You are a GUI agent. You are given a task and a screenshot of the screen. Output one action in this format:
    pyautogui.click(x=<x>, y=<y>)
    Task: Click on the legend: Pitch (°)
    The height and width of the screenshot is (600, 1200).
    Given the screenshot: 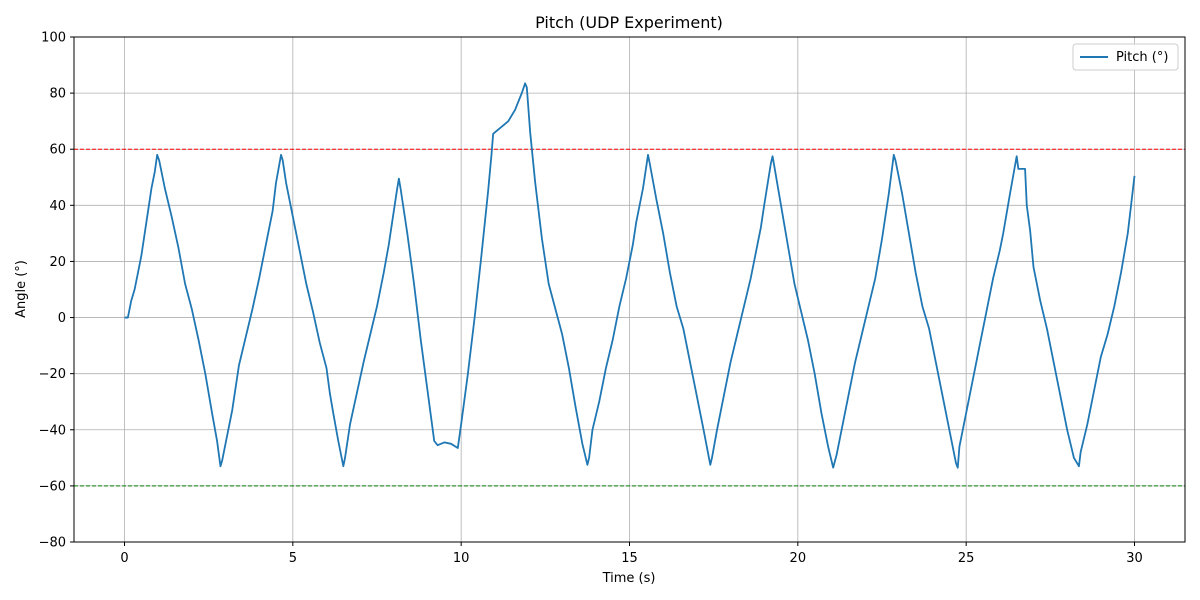 What is the action you would take?
    pyautogui.click(x=1125, y=57)
    